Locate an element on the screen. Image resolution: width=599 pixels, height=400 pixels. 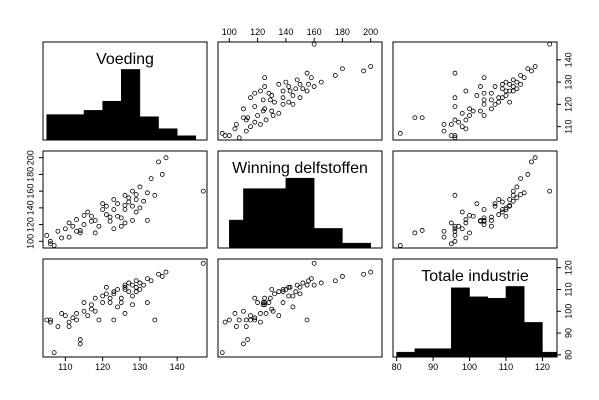
x-tick-label-voeding-110: 110 is located at coordinates (65, 367).